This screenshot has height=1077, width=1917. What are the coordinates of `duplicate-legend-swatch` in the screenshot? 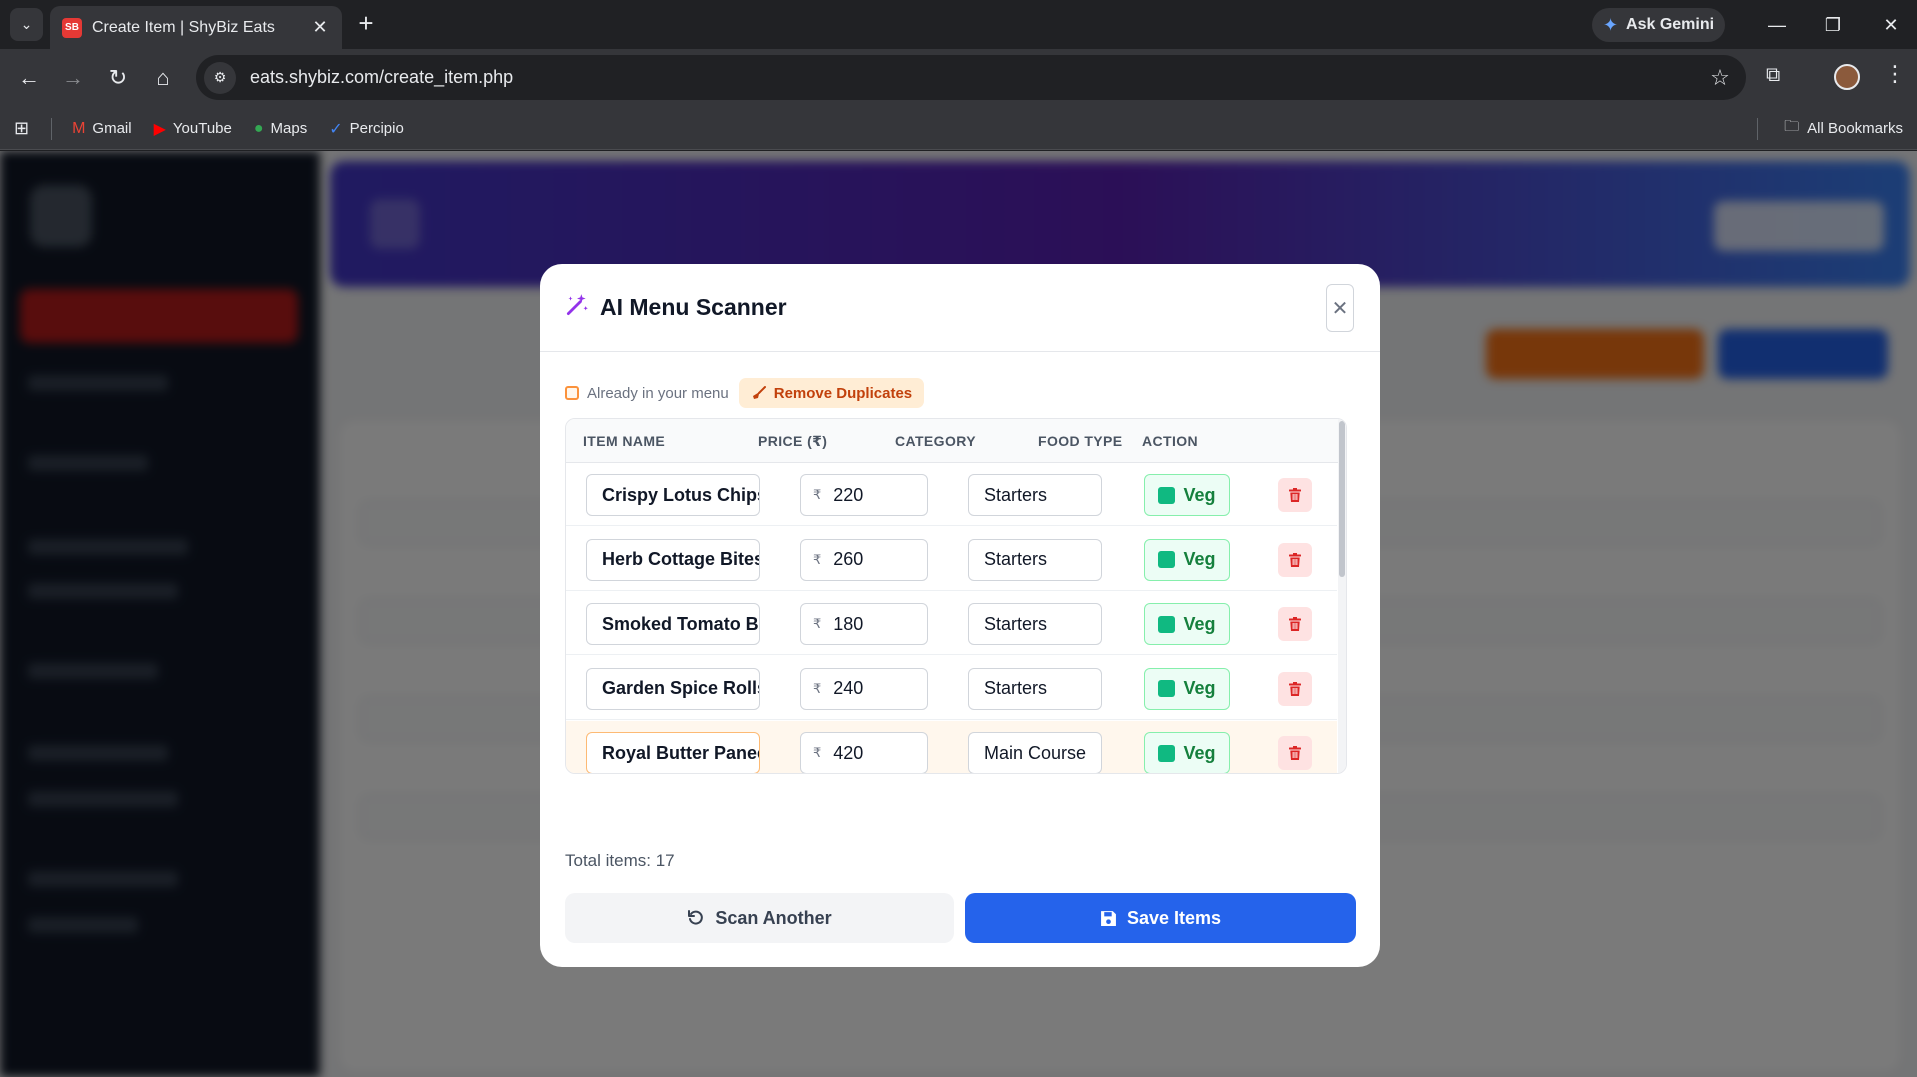 It's located at (572, 393).